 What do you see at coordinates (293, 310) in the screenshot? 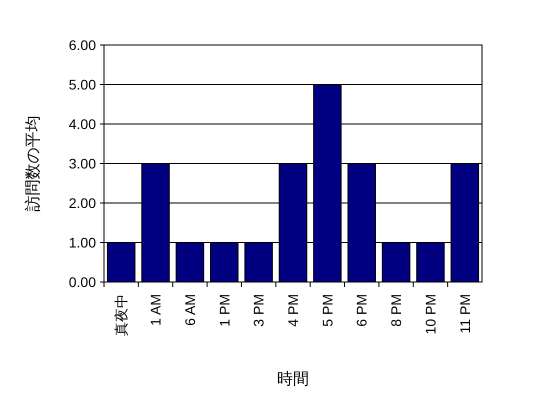
I see `x-tick-label: 4 PM` at bounding box center [293, 310].